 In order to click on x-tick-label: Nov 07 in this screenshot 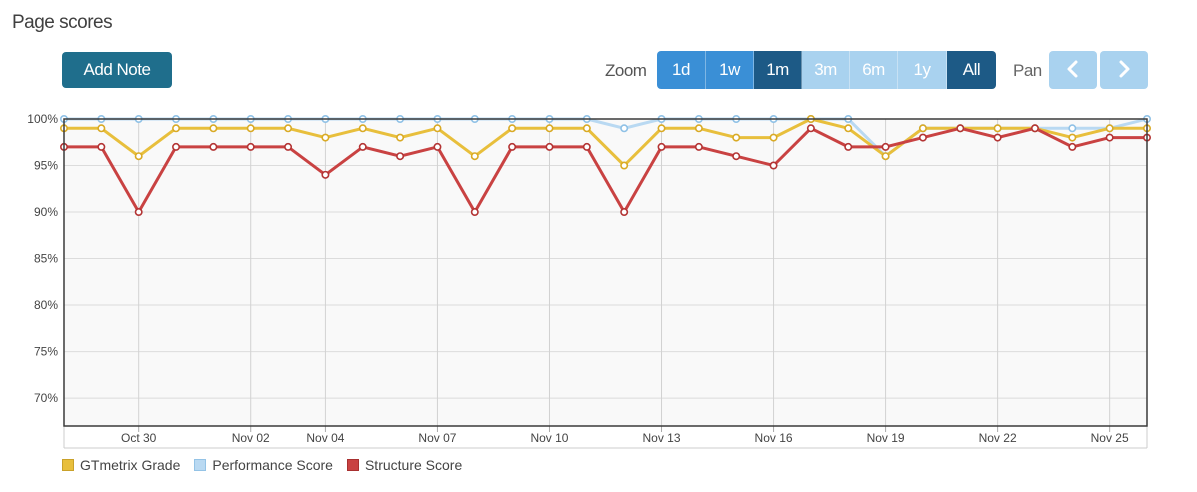, I will do `click(437, 438)`.